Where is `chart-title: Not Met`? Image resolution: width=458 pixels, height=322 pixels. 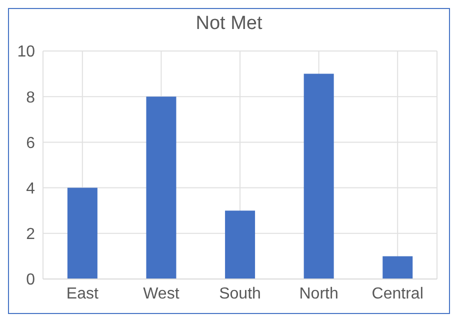
chart-title: Not Met is located at coordinates (229, 24).